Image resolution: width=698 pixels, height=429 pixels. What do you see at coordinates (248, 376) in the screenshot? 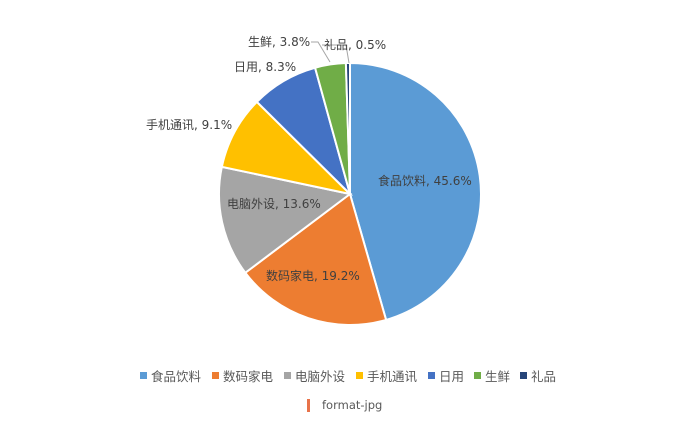
I see `legend-label-1: 数码家电` at bounding box center [248, 376].